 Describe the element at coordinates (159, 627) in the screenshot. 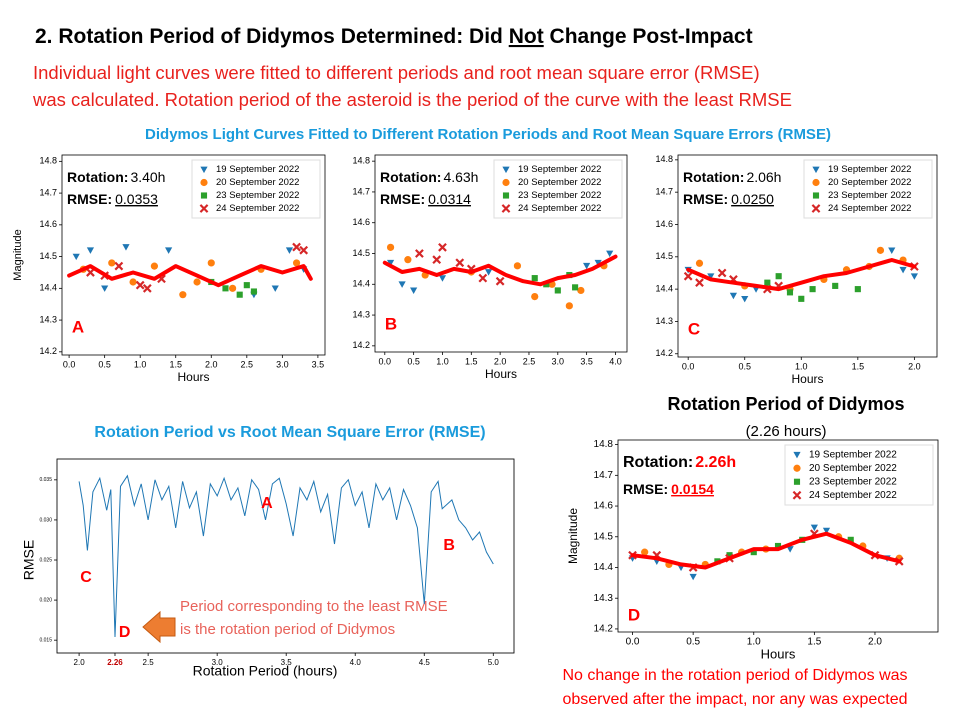

I see `callout-arrow` at that location.